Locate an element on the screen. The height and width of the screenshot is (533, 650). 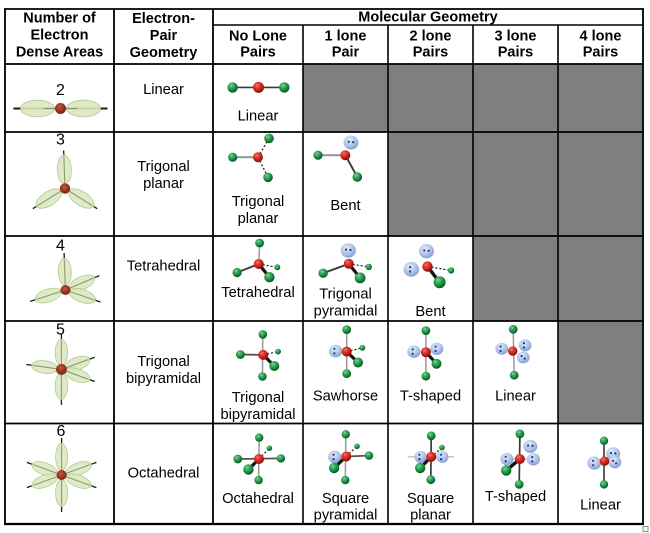
svg-text: 4 is located at coordinates (60, 246).